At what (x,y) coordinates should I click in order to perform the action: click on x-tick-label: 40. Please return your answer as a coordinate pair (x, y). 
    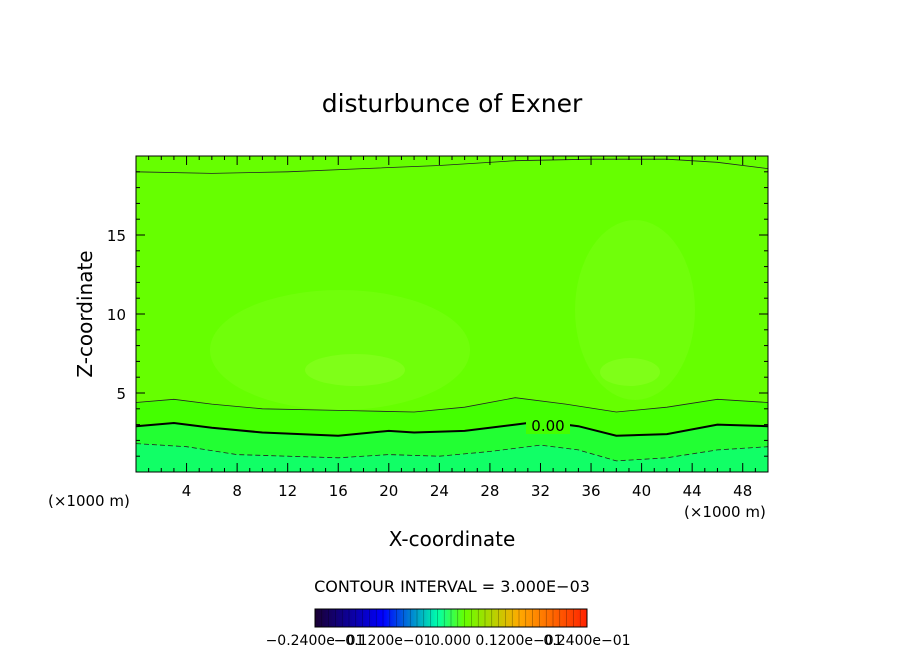
    Looking at the image, I should click on (641, 491).